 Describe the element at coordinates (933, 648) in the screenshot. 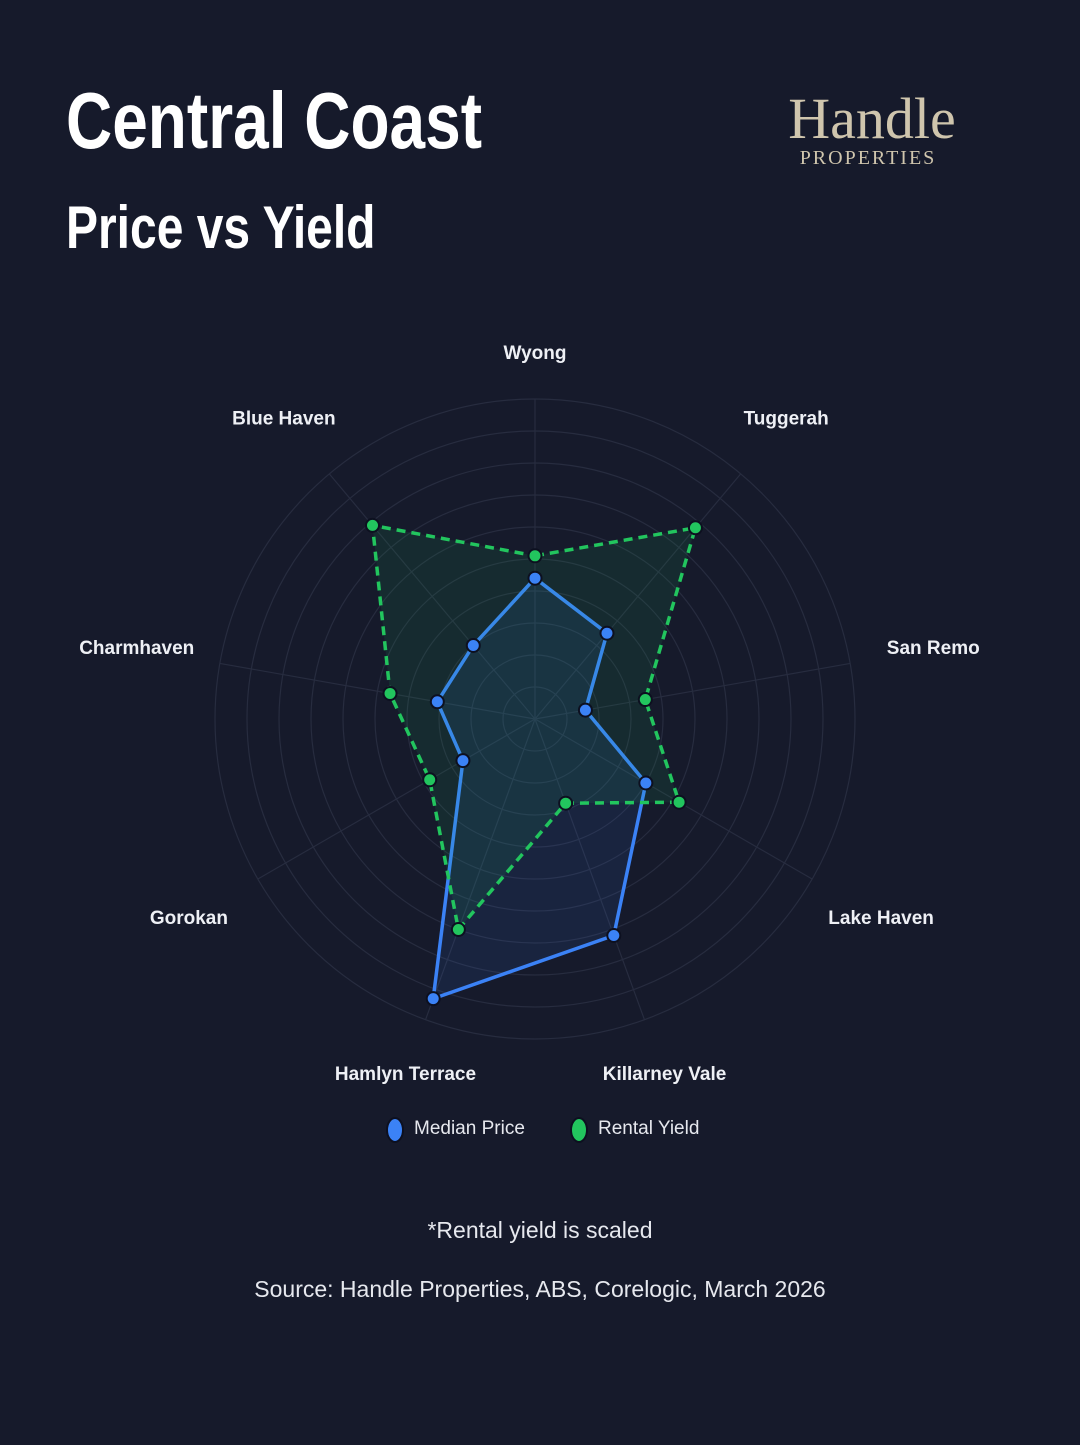

I see `category-label: San Remo` at that location.